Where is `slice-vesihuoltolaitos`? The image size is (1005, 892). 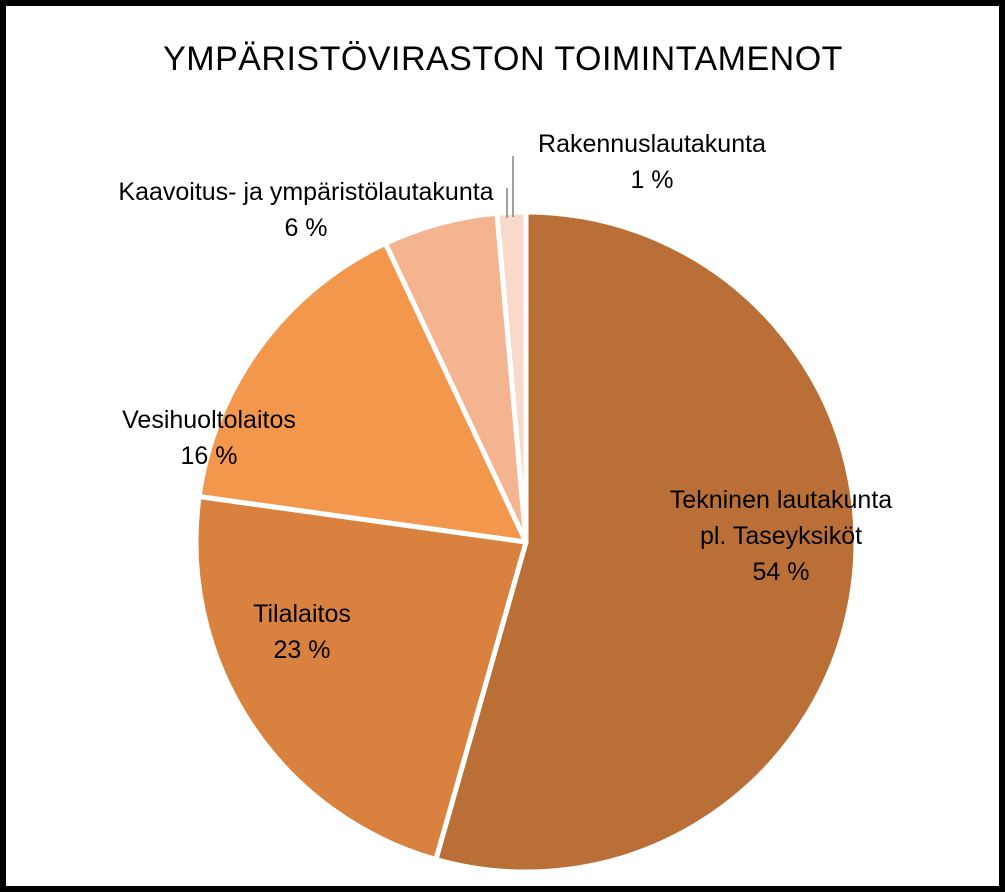
slice-vesihuoltolaitos is located at coordinates (362, 392).